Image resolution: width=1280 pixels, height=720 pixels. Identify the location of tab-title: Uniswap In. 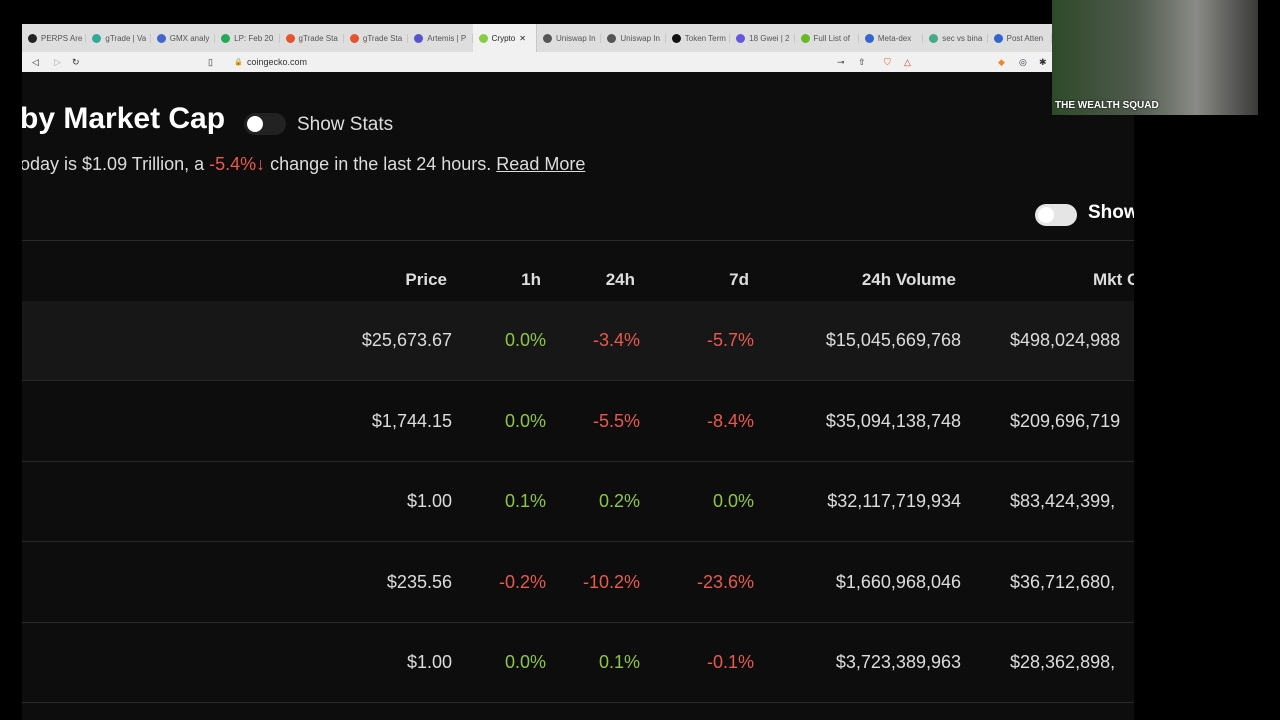
(576, 38).